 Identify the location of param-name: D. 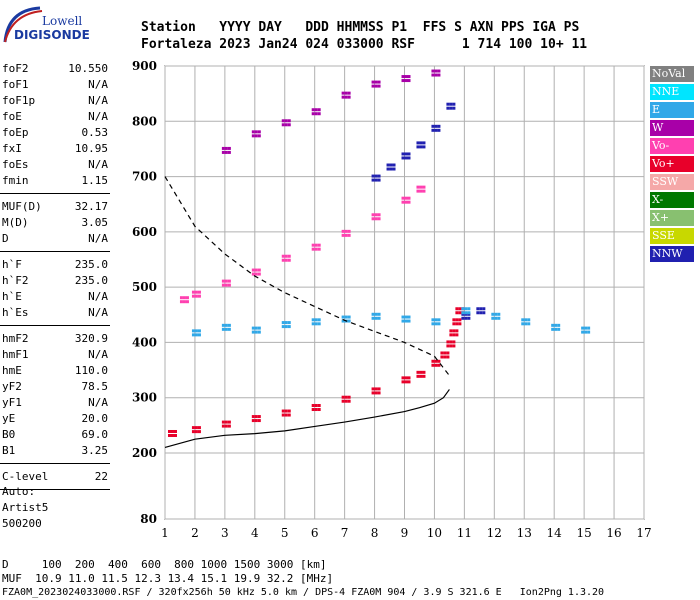
(5, 238).